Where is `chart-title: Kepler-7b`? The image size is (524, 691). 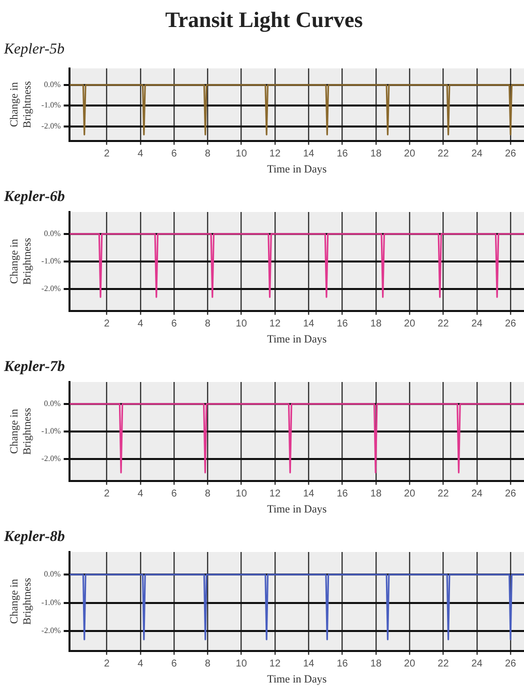
chart-title: Kepler-7b is located at coordinates (34, 366).